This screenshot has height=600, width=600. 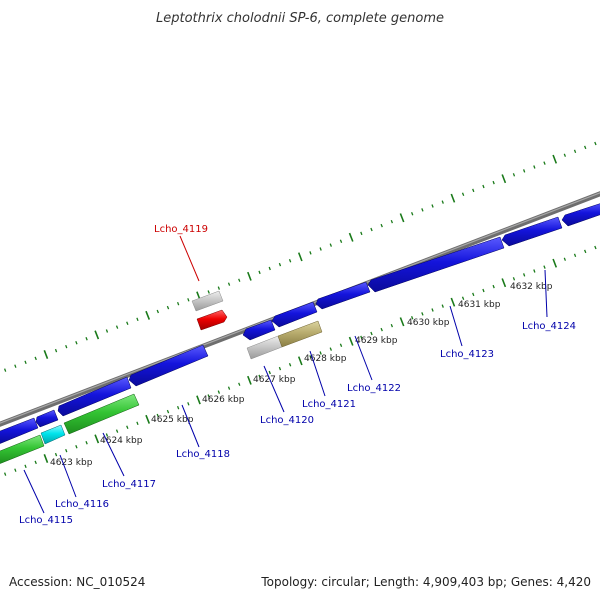 What do you see at coordinates (329, 404) in the screenshot?
I see `gene-label-lcho-4121: Lcho_4121` at bounding box center [329, 404].